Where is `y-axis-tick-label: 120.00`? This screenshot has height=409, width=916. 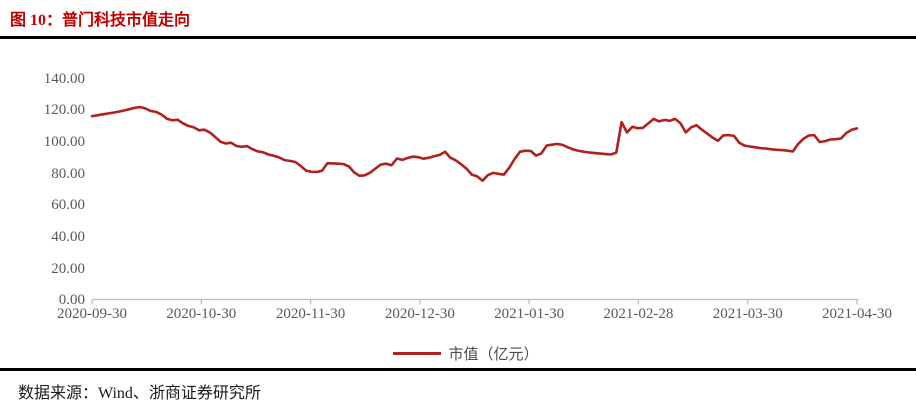
y-axis-tick-label: 120.00 is located at coordinates (64, 110).